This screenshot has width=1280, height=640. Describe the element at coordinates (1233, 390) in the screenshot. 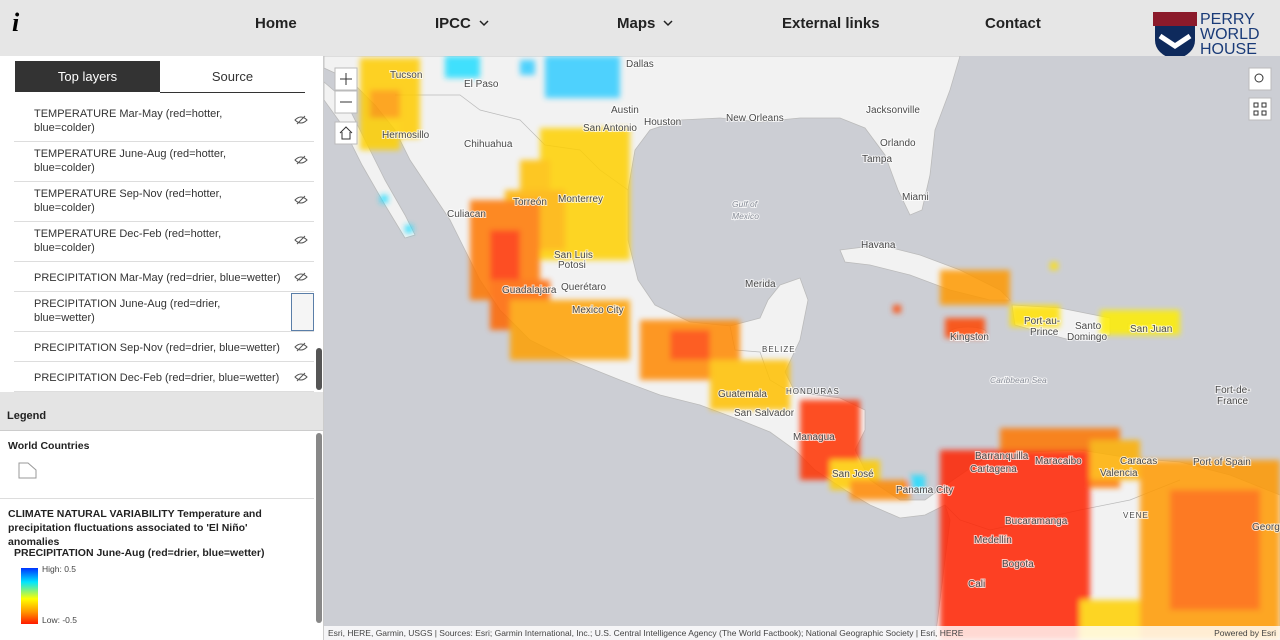

I see `place-label: Fort-de-` at that location.